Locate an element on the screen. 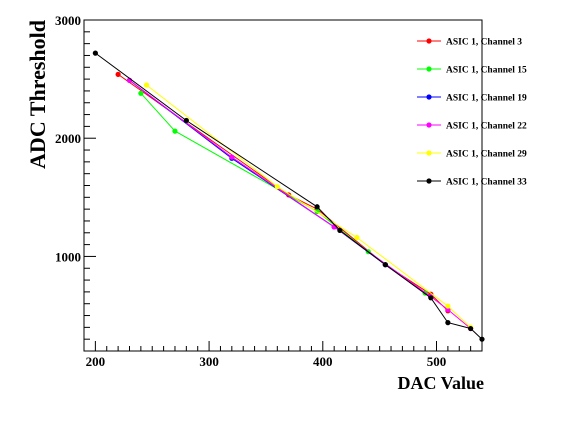  legend-entry: ASIC 1, Channel 19 is located at coordinates (472, 99).